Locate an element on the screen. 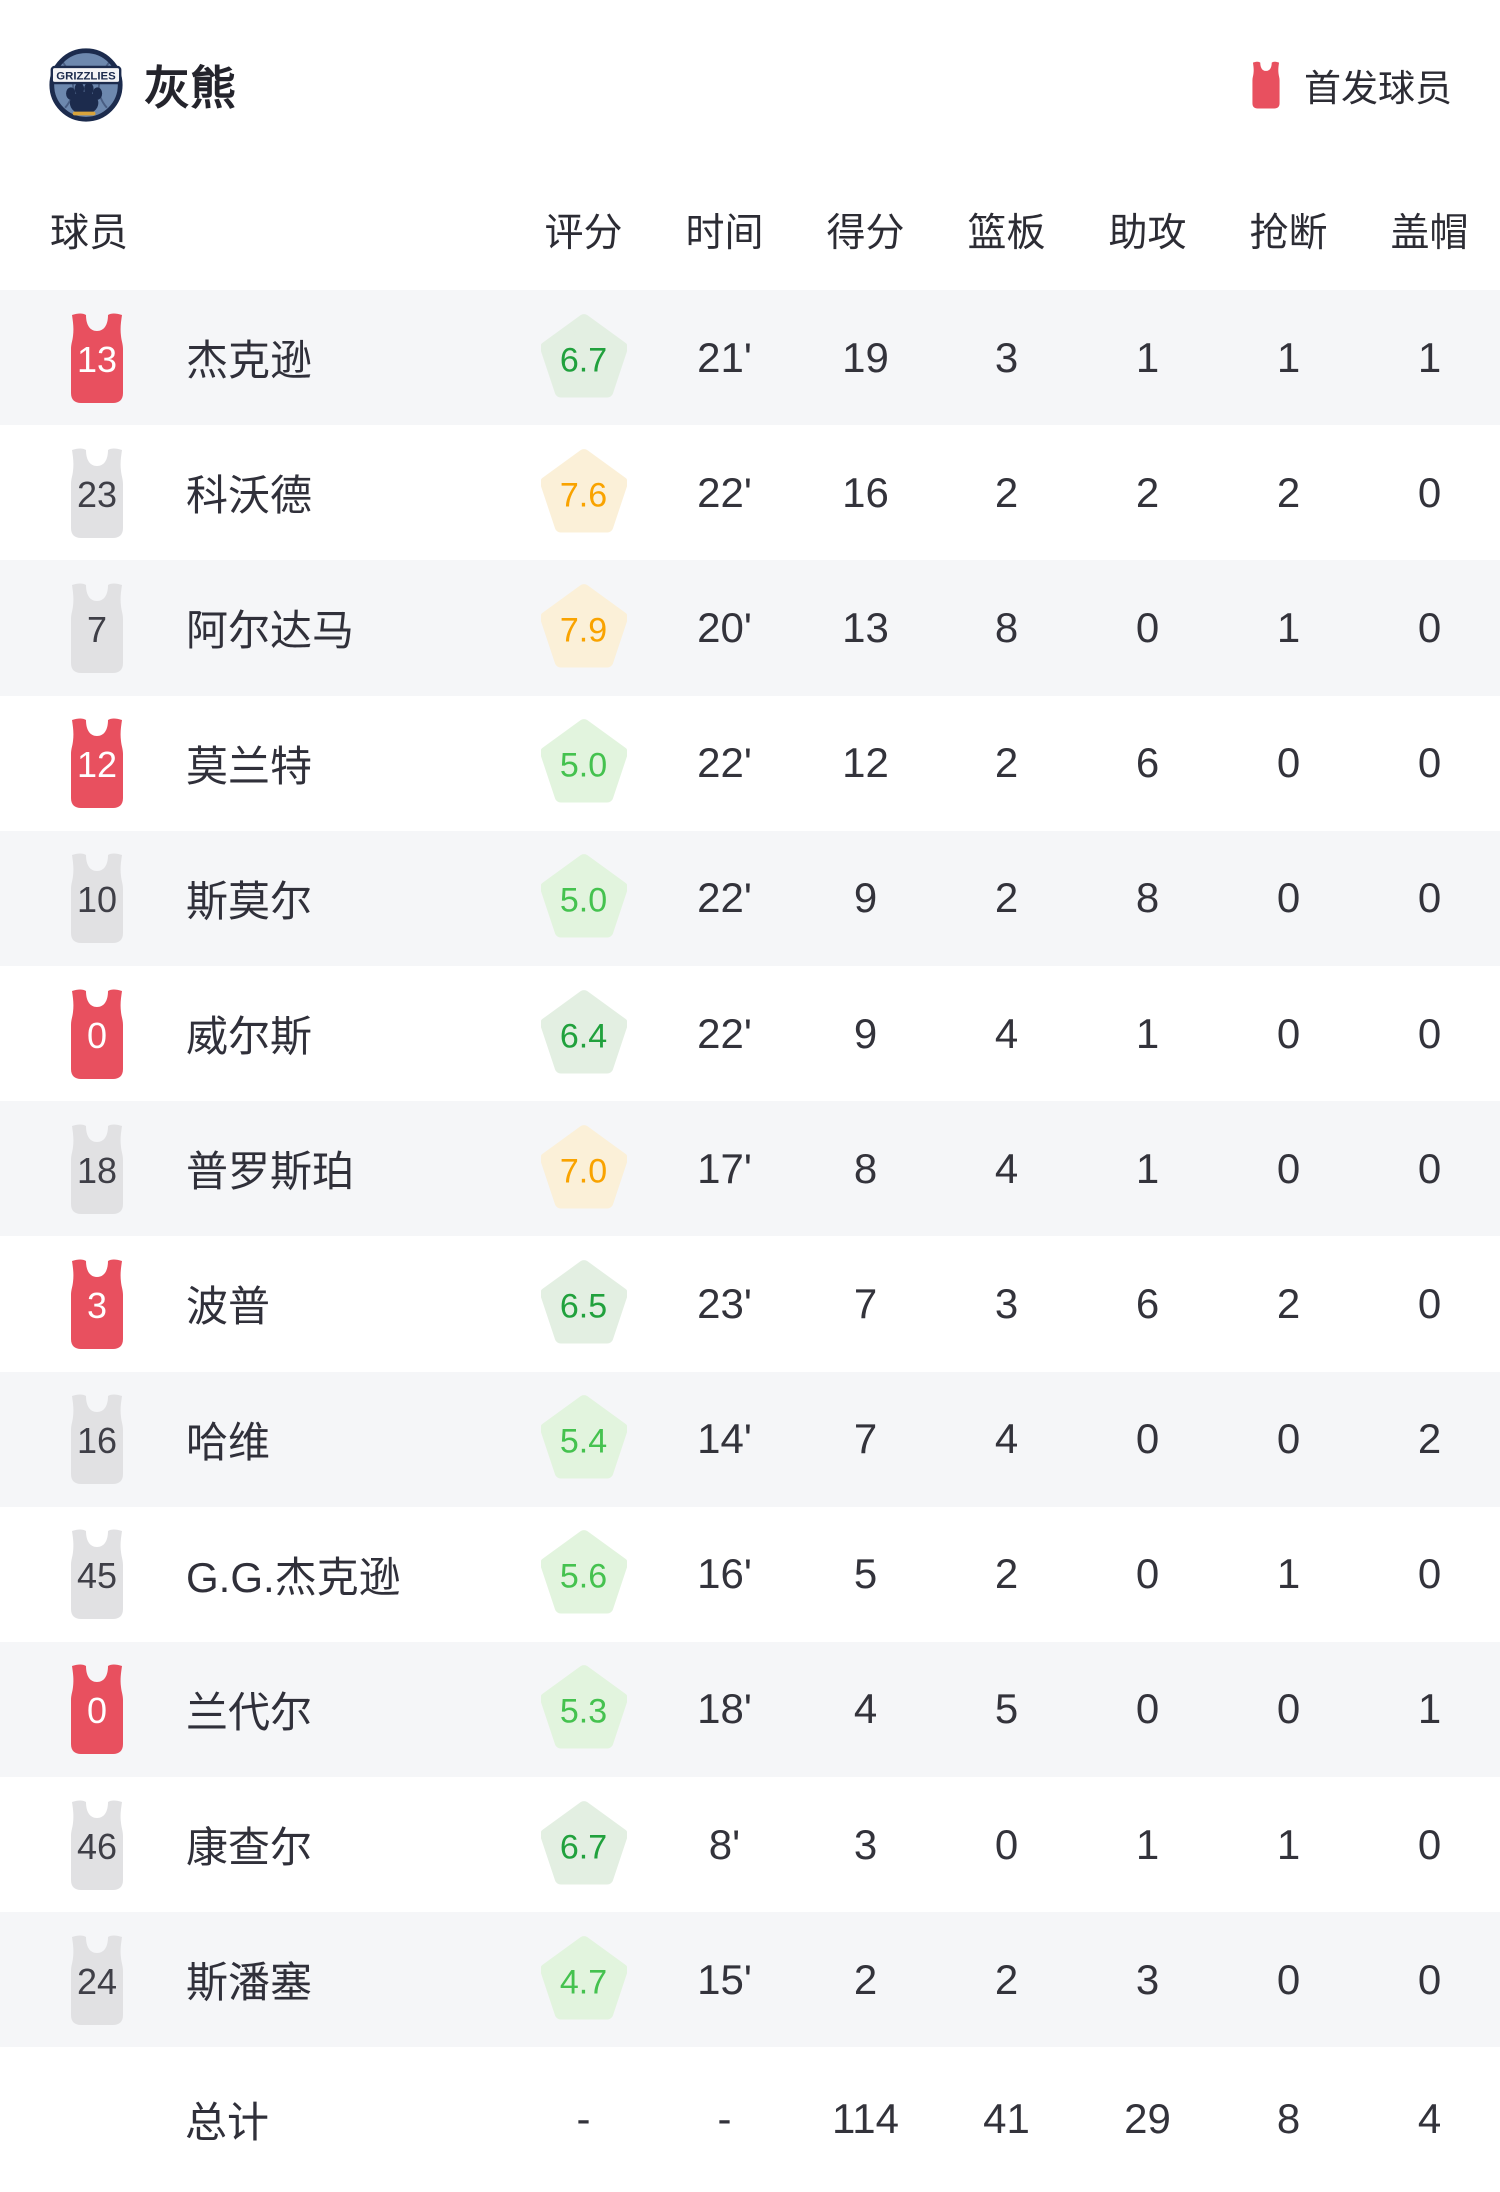  rating-badge: 6.5 is located at coordinates (583, 1304).